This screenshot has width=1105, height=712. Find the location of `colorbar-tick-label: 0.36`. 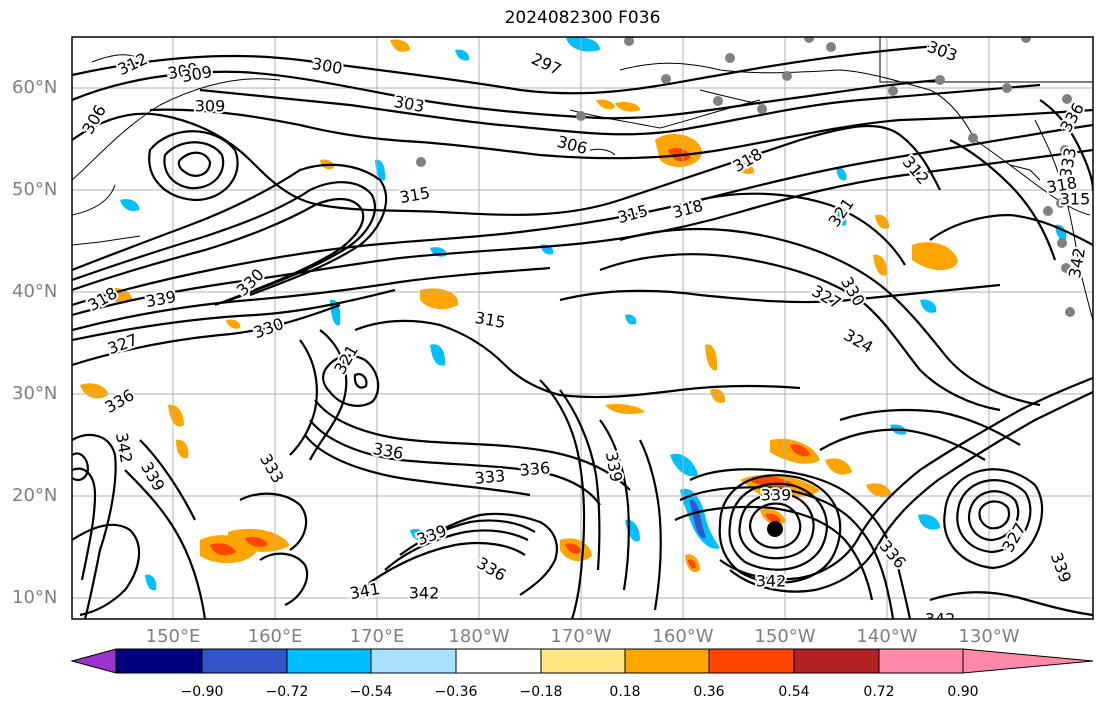

colorbar-tick-label: 0.36 is located at coordinates (709, 692).